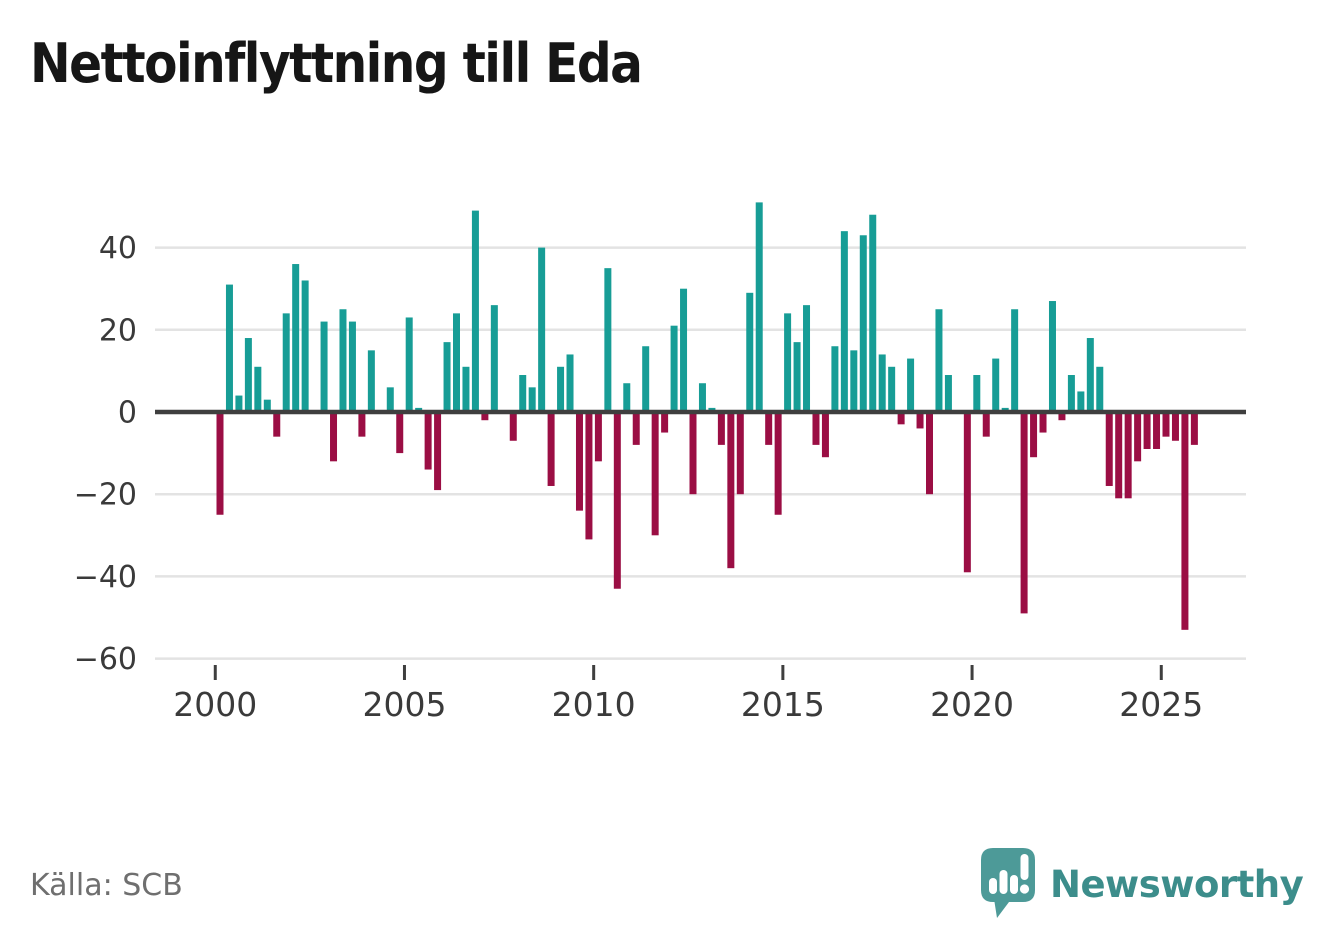  I want to click on bar-2011Q1, so click(636, 428).